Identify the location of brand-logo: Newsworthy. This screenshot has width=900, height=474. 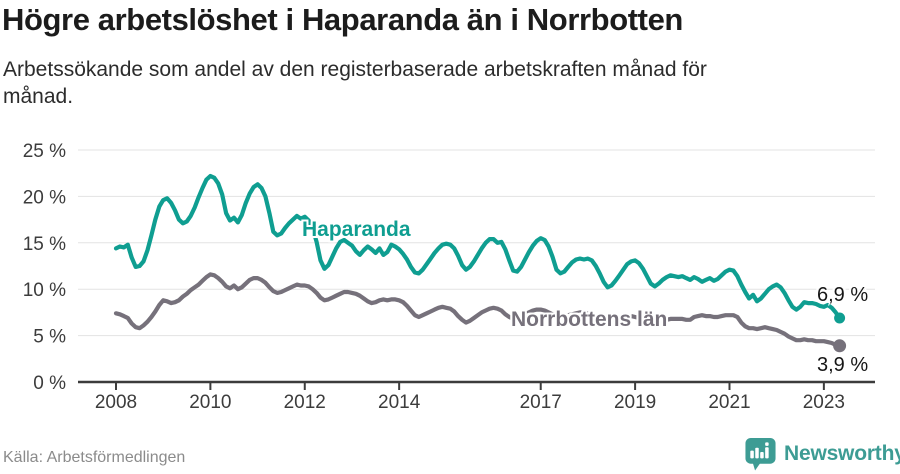
(822, 454).